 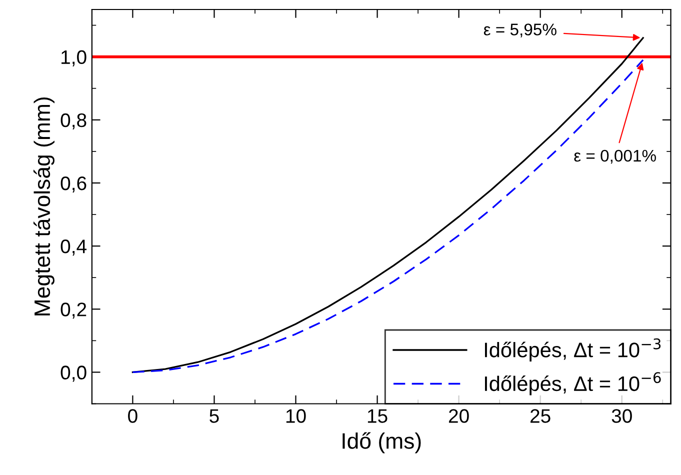 I want to click on x-axis-title: Idő (ms), so click(x=381, y=443).